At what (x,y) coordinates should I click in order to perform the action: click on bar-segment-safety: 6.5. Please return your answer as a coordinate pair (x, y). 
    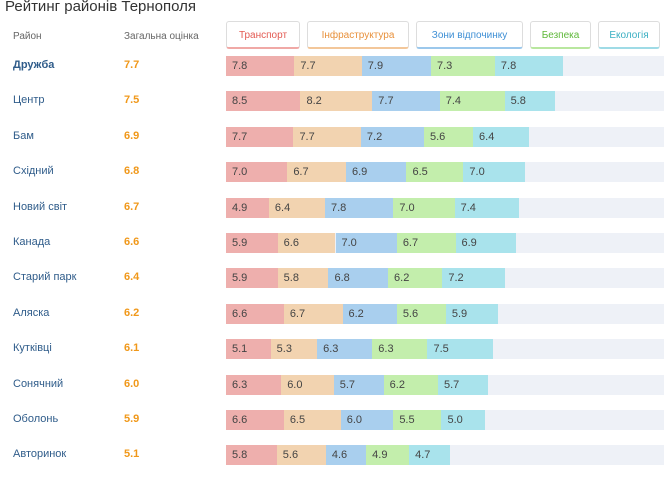
    Looking at the image, I should click on (435, 172).